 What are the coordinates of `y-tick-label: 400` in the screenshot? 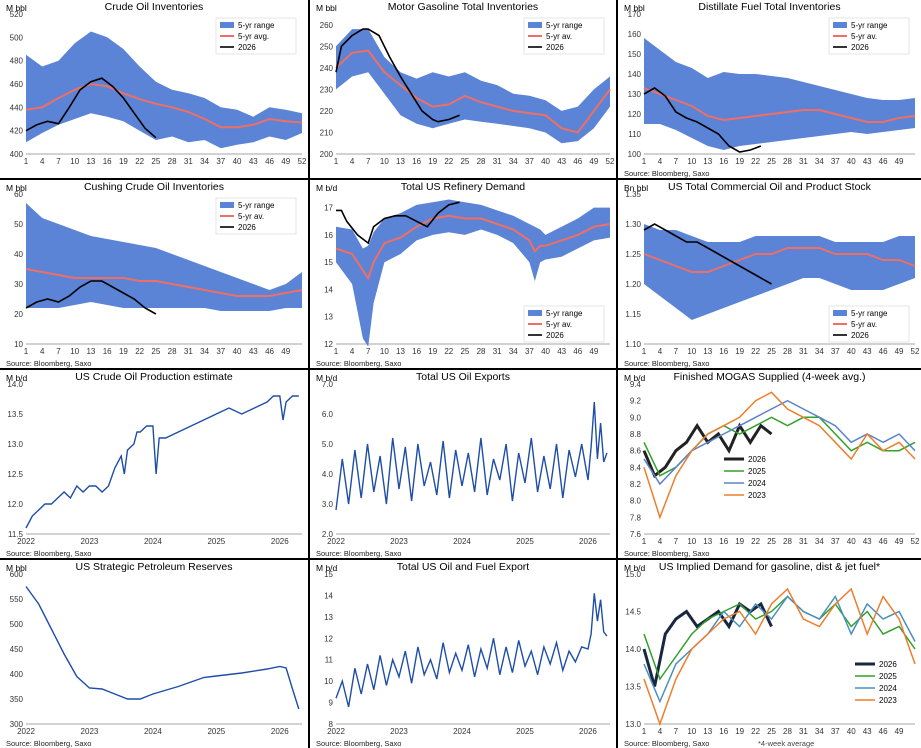 It's located at (17, 154).